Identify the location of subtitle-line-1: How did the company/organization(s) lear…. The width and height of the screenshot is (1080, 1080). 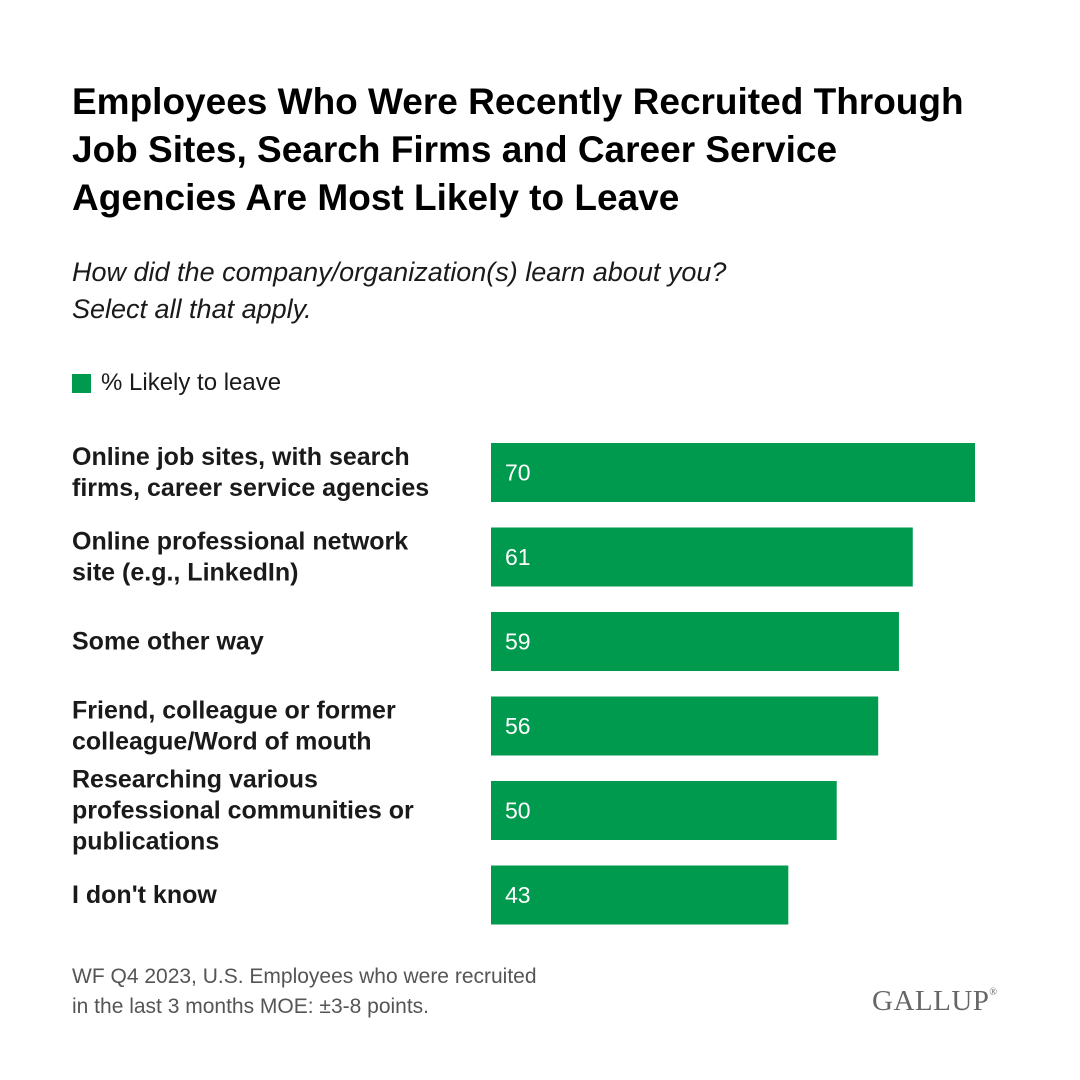
(399, 272).